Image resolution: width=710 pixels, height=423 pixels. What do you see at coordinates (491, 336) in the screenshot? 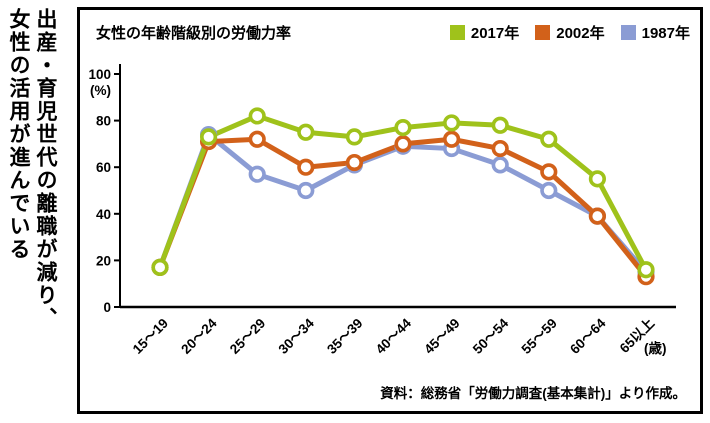
I see `svg-text: 50〜54` at bounding box center [491, 336].